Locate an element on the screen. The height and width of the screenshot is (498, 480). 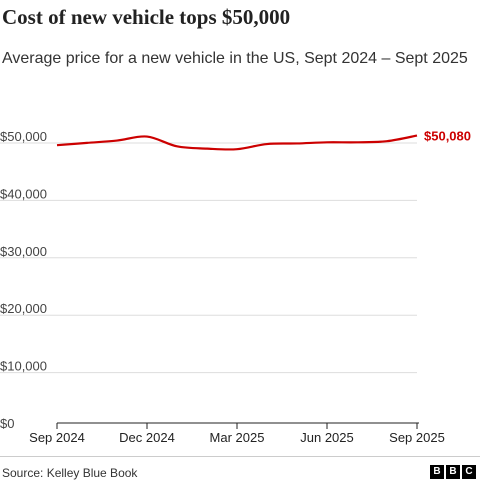
bbc-logo: B B C is located at coordinates (453, 472).